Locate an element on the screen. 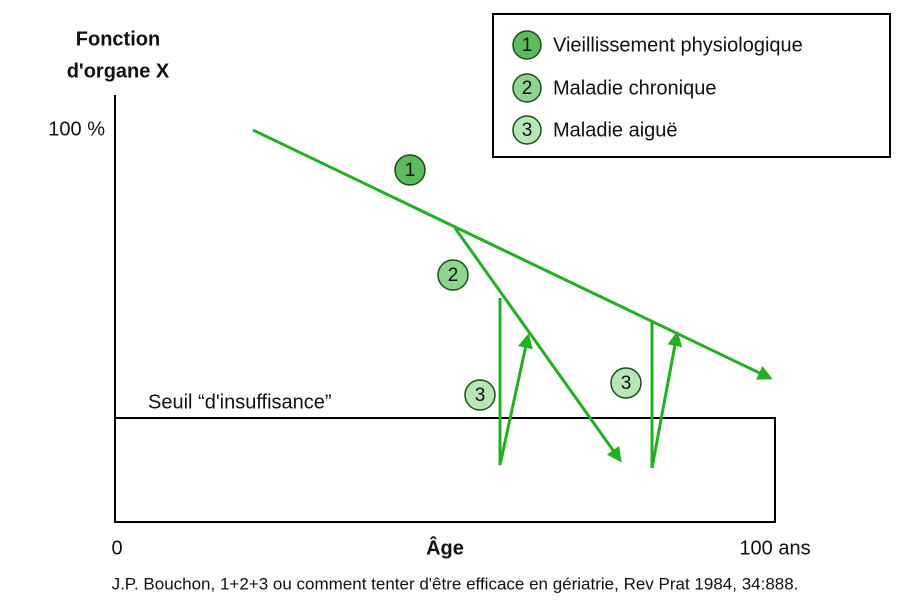  legend-label: Maladie chronique is located at coordinates (634, 88).